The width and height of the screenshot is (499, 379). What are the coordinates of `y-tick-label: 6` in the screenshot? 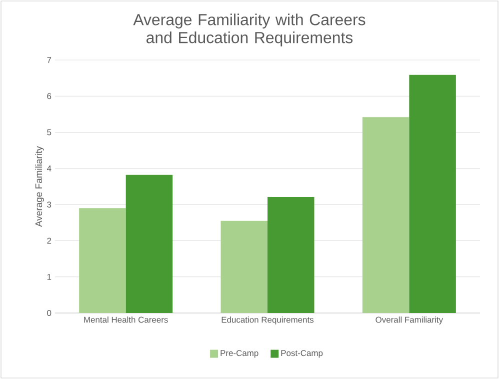 It's located at (49, 96).